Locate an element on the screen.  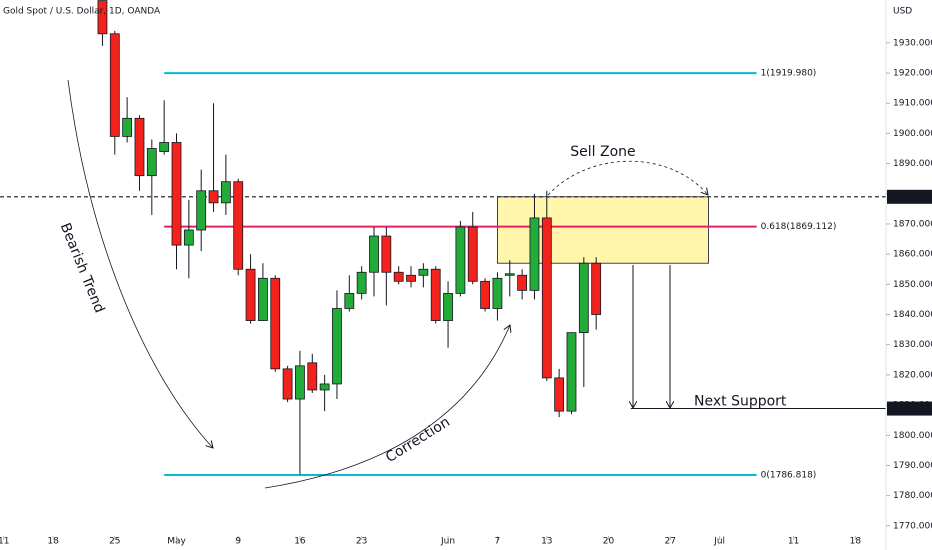
y-tick-label: 1790.000 is located at coordinates (912, 466).